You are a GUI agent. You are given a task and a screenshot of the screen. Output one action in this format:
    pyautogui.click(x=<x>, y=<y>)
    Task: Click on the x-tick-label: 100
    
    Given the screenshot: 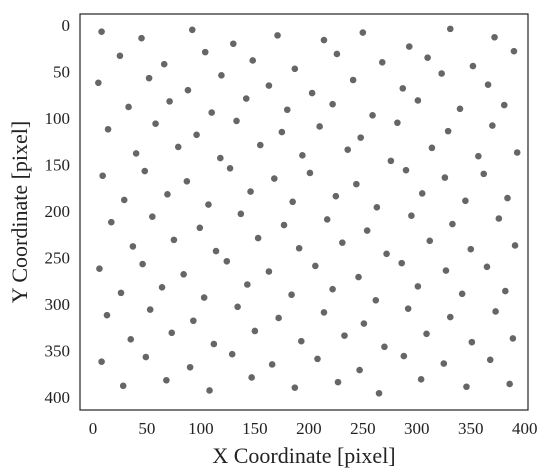 What is the action you would take?
    pyautogui.click(x=201, y=428)
    